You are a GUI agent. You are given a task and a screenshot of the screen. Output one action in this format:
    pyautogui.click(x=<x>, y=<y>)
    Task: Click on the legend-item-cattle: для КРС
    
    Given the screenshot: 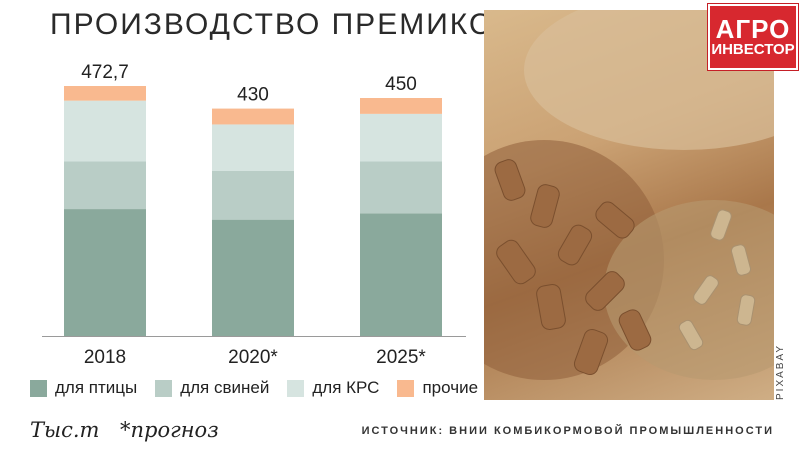 What is the action you would take?
    pyautogui.click(x=333, y=388)
    